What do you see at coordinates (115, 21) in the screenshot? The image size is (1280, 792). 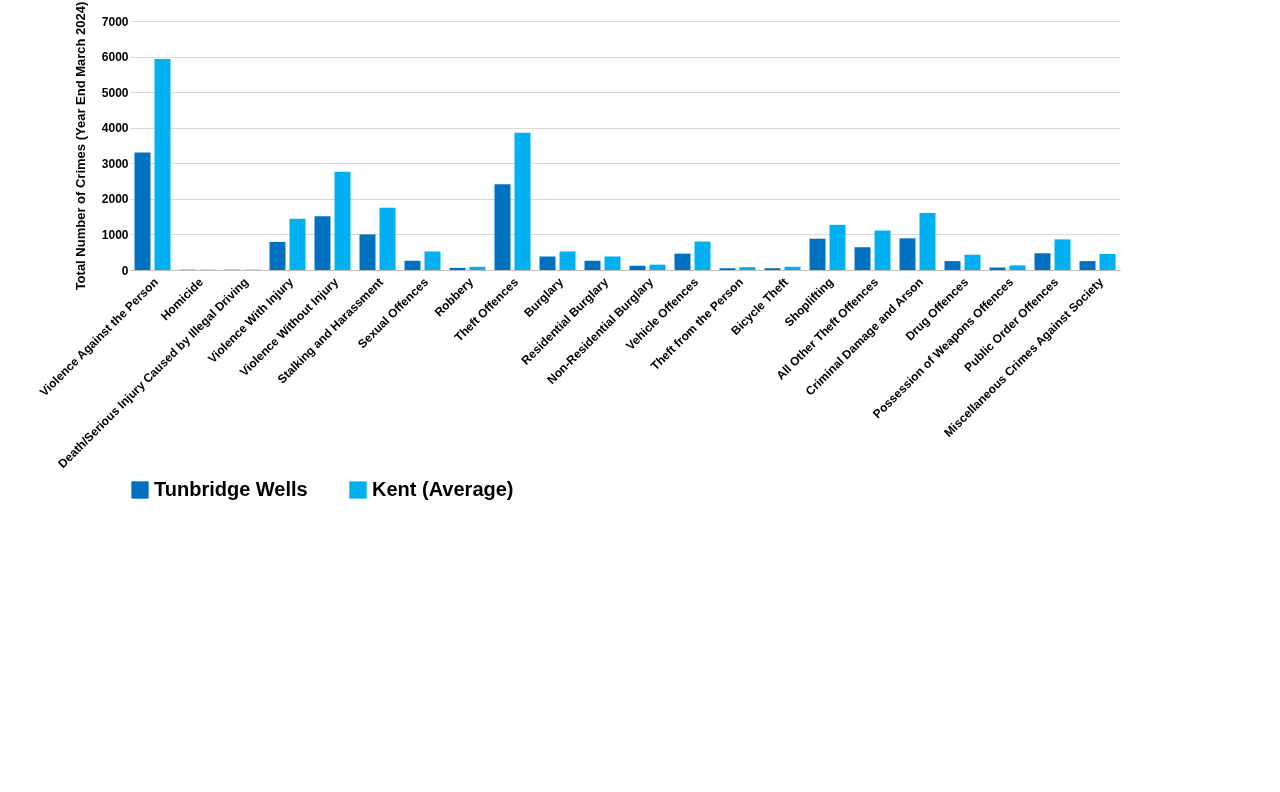 I see `y-tick-label: 7000` at bounding box center [115, 21].